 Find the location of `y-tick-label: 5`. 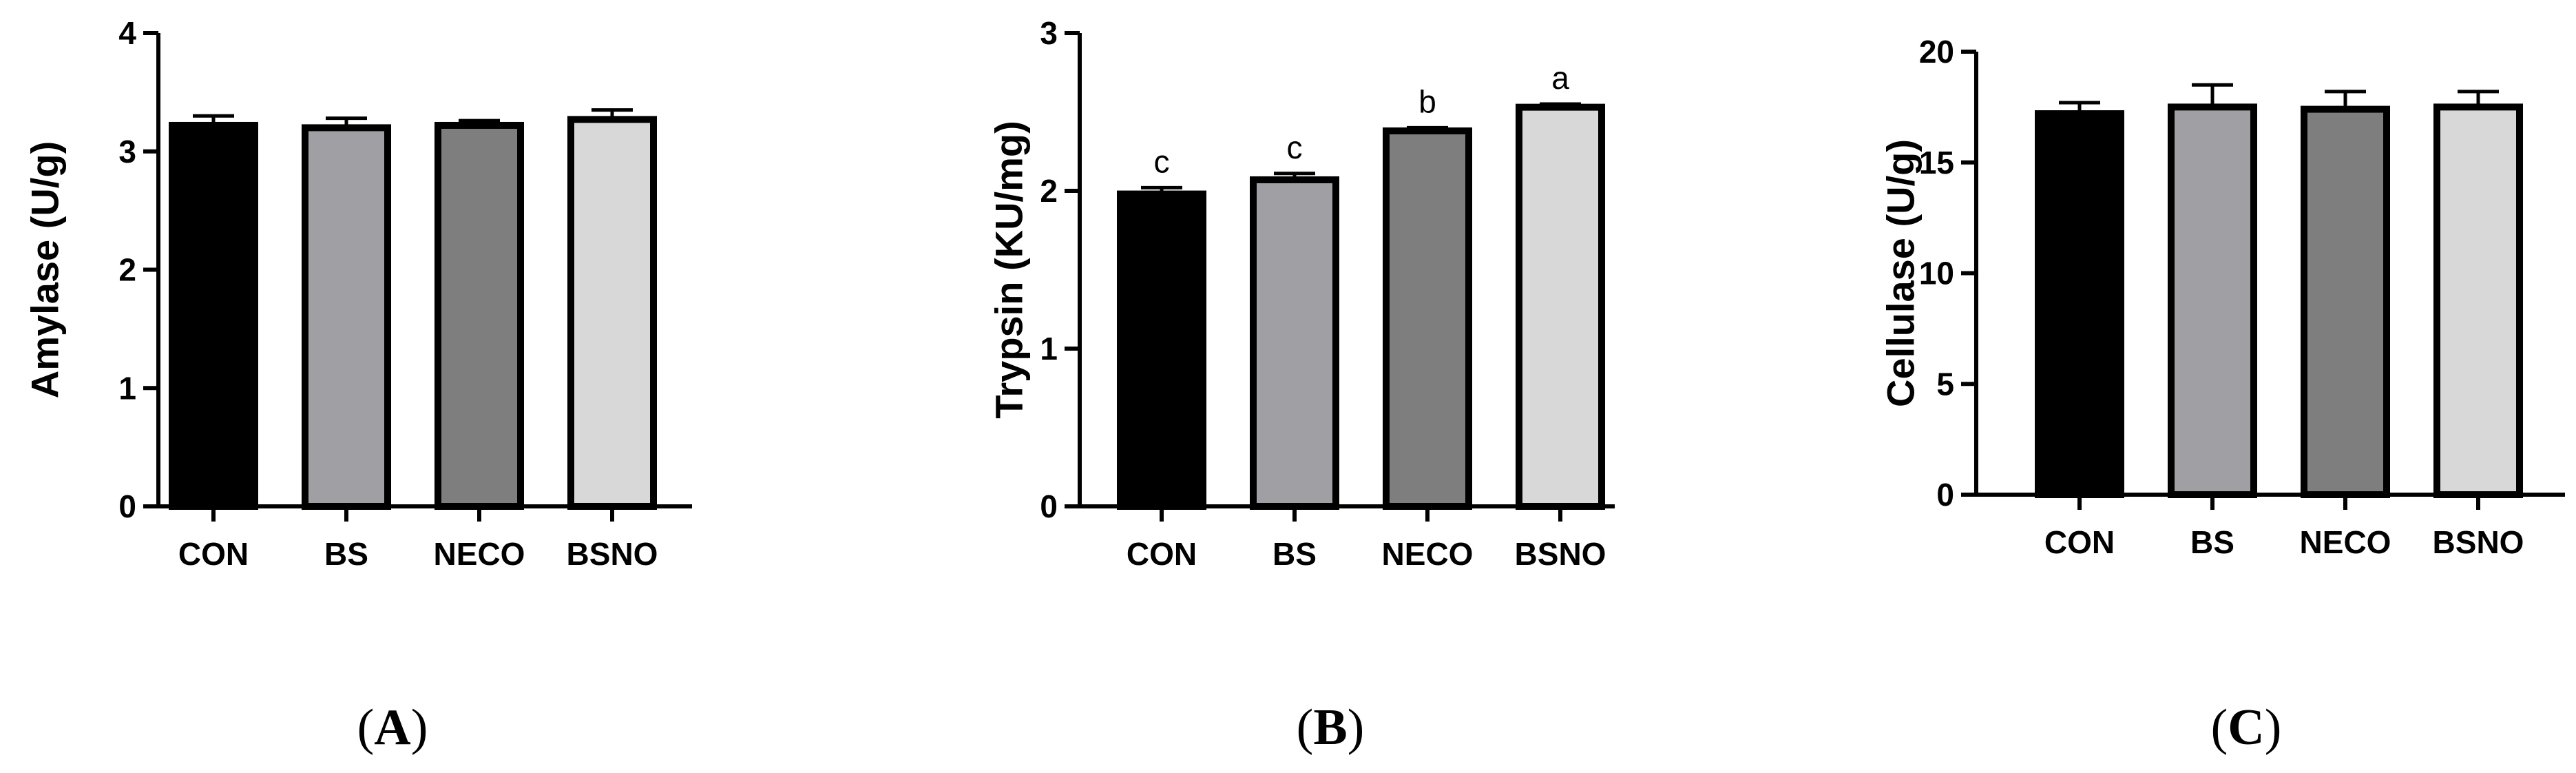

y-tick-label: 5 is located at coordinates (1945, 384).